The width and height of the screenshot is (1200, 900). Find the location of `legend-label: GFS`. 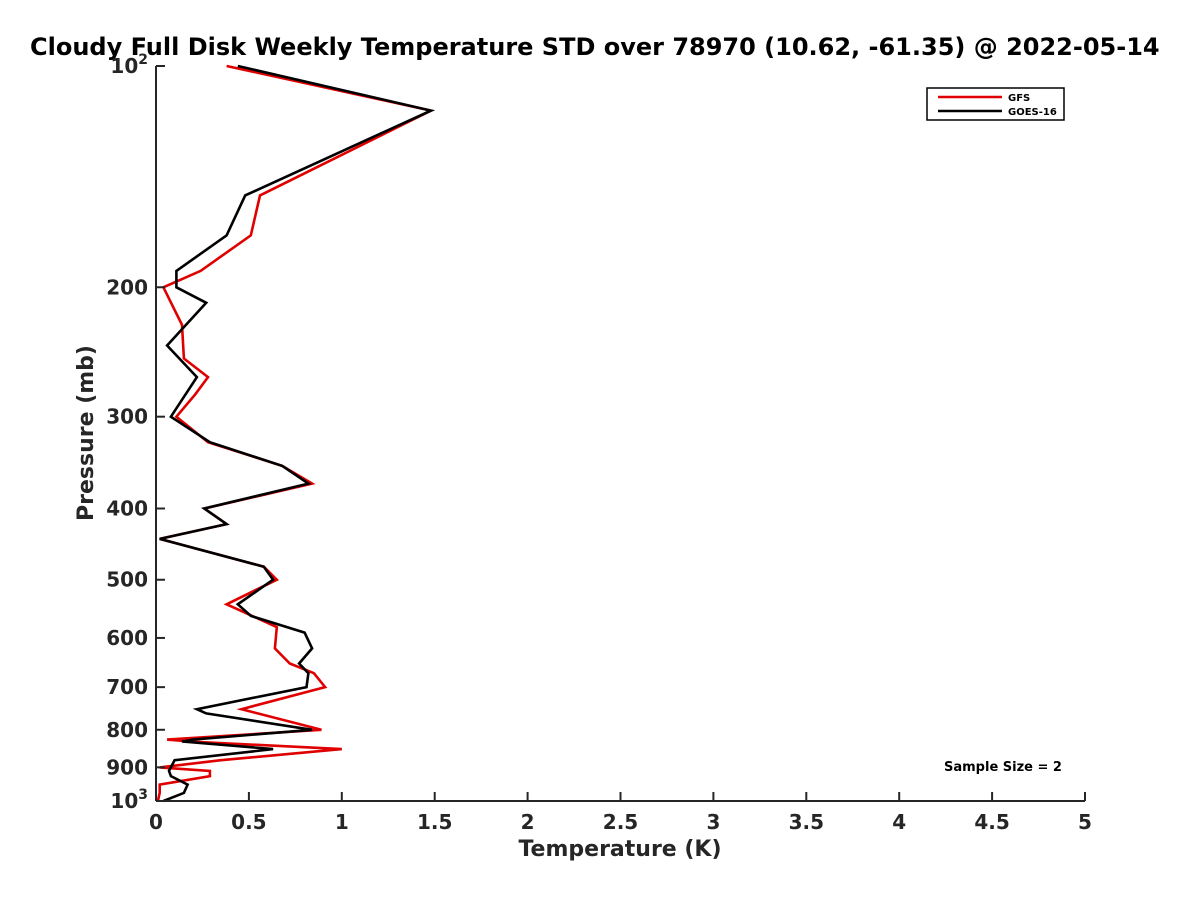

legend-label: GFS is located at coordinates (1019, 98).